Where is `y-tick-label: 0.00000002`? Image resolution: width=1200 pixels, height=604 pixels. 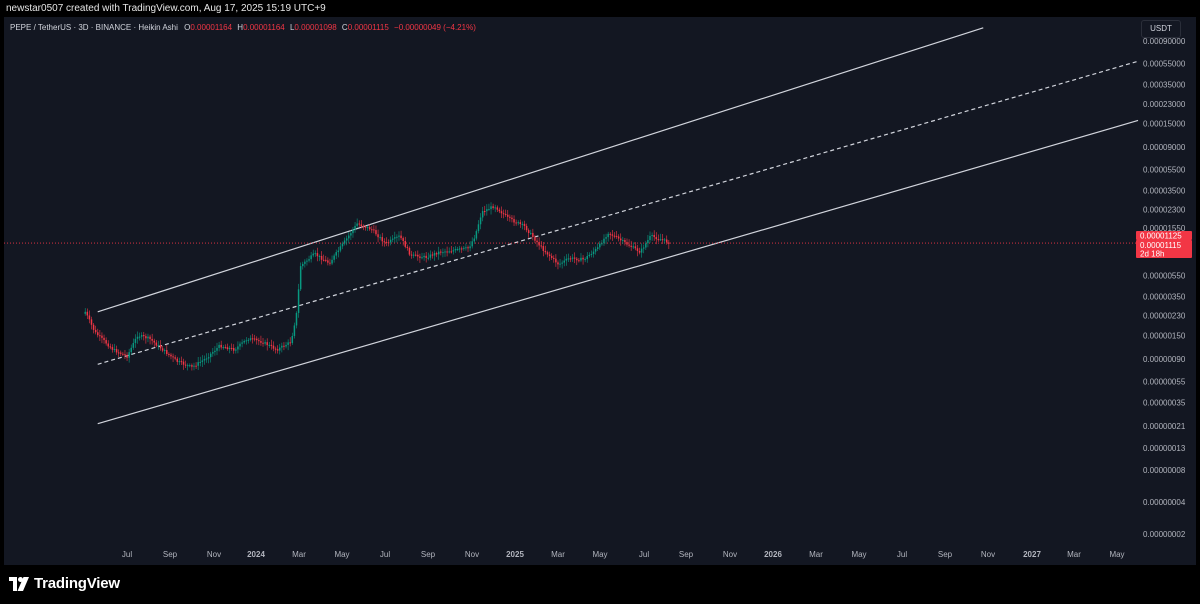
y-tick-label: 0.00000002 is located at coordinates (1164, 534).